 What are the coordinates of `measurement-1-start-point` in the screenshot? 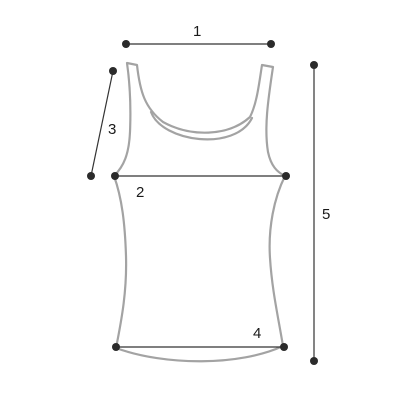 It's located at (126, 44).